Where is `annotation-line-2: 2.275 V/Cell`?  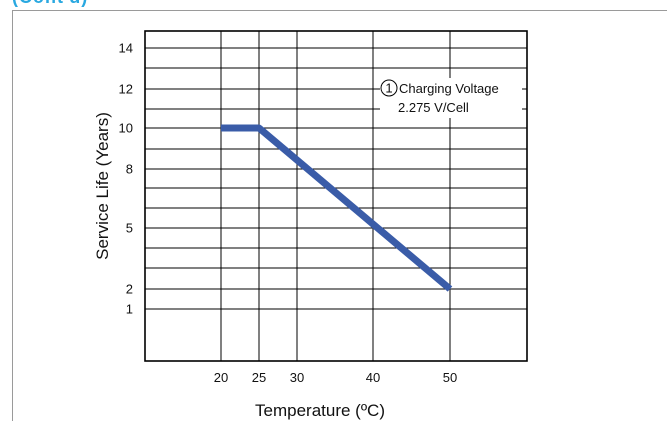
annotation-line-2: 2.275 V/Cell is located at coordinates (433, 107).